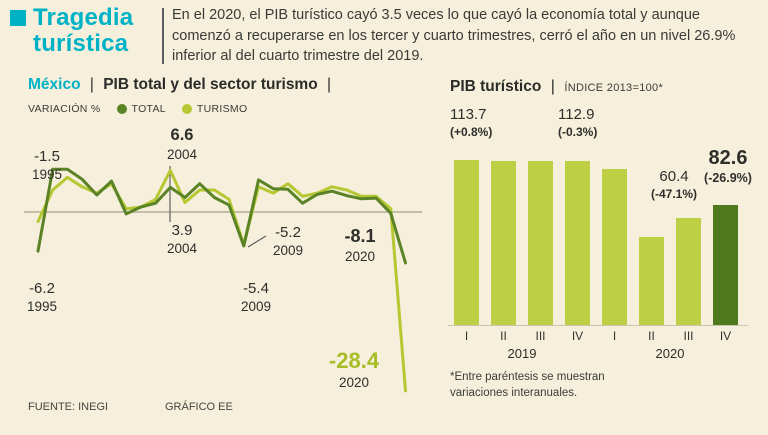  Describe the element at coordinates (556, 87) in the screenshot. I see `right-chart-header: PIB turístico | ÍNDICE 2013=100*` at that location.